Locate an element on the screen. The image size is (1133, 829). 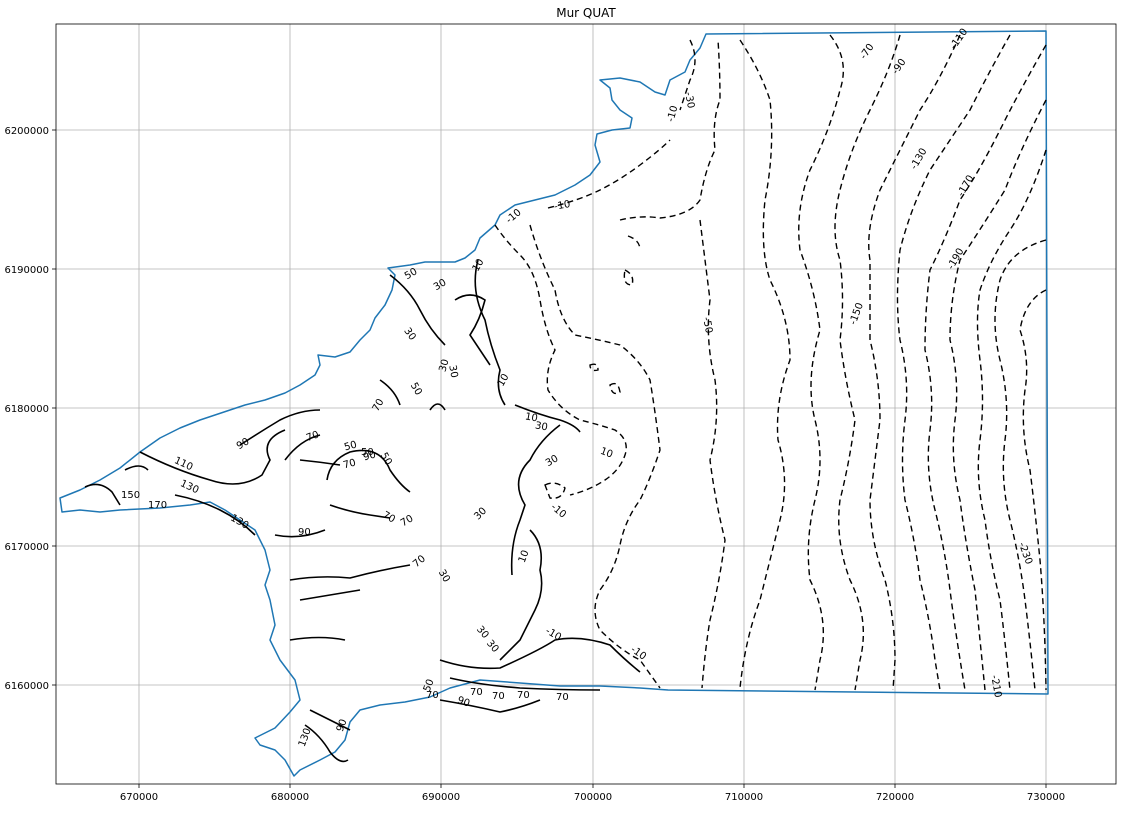
y-tick-label: 6190000 is located at coordinates (26, 270).